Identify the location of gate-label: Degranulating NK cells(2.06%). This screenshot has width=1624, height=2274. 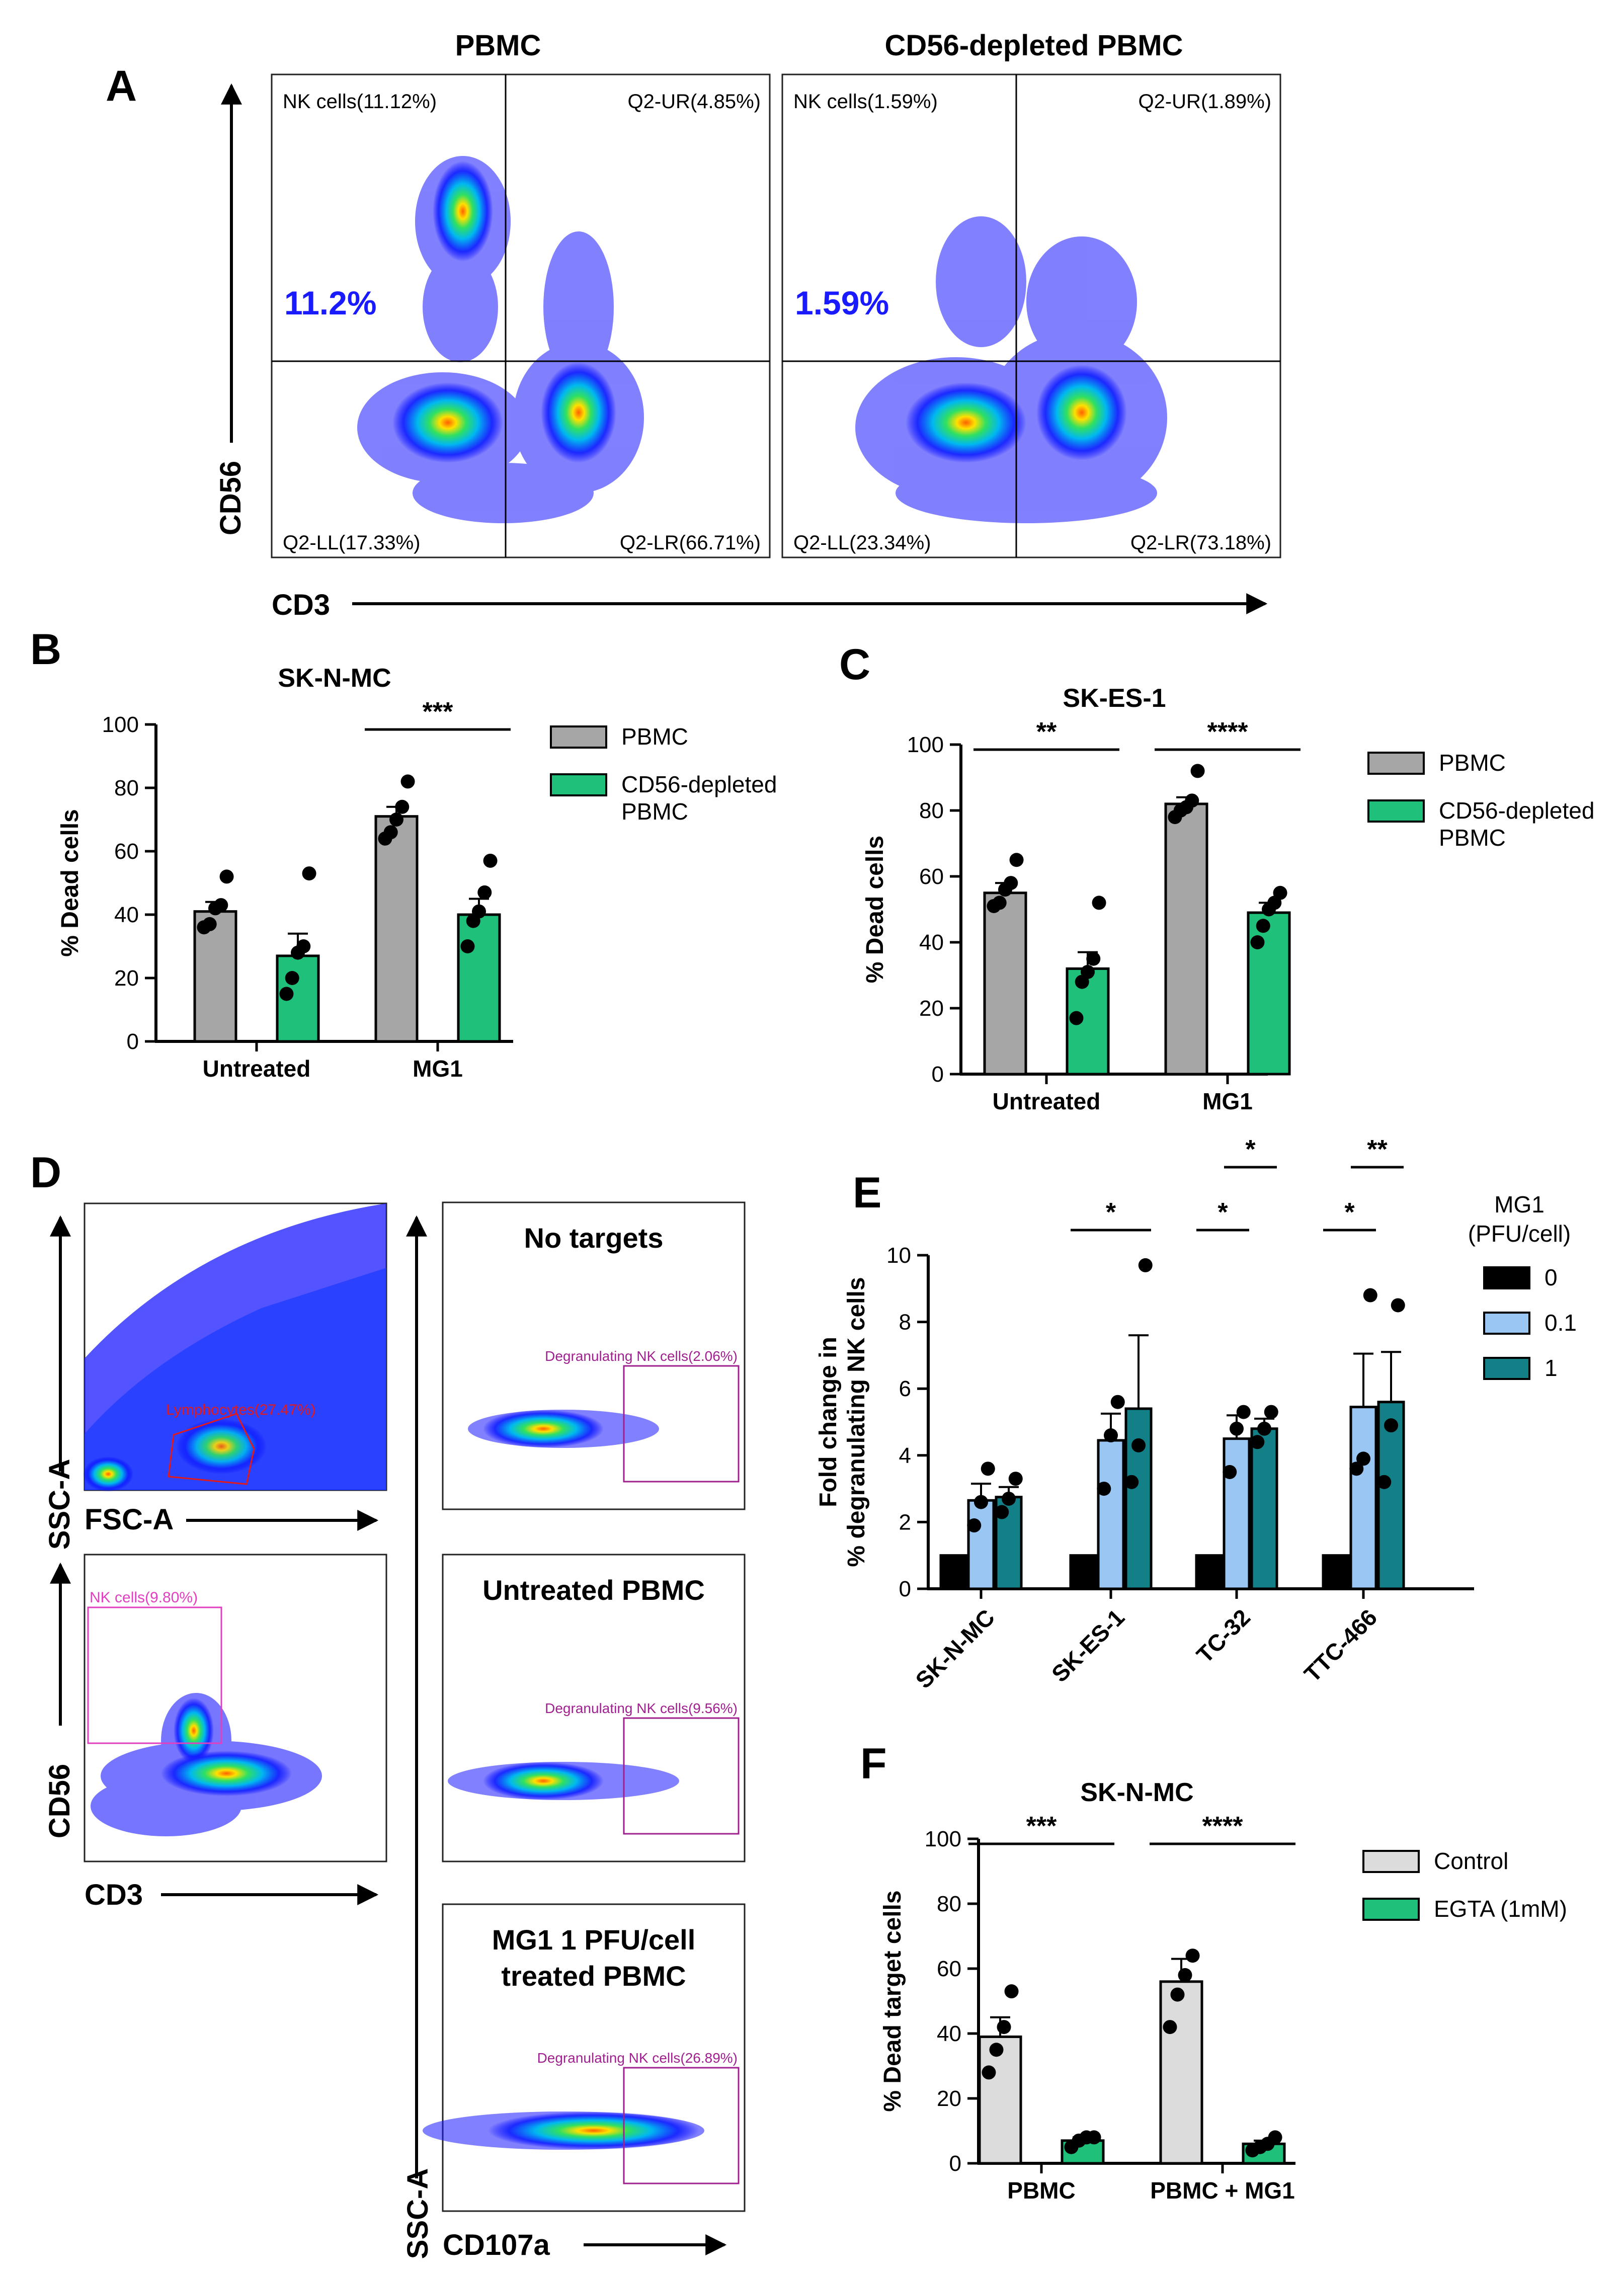
(641, 1356).